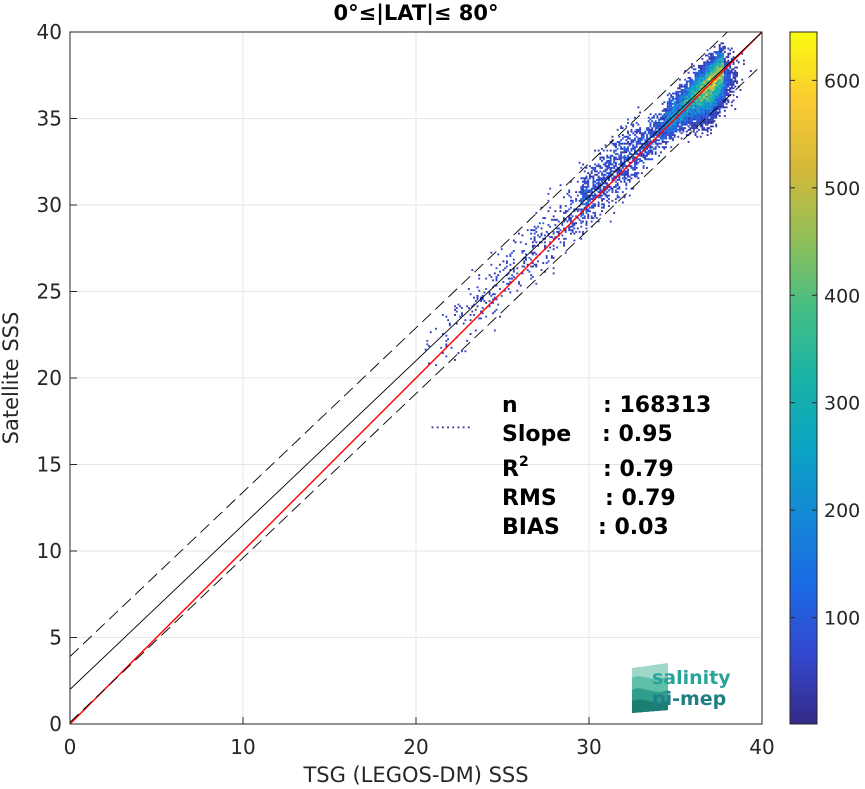  Describe the element at coordinates (415, 747) in the screenshot. I see `x-tick-label: 20` at that location.